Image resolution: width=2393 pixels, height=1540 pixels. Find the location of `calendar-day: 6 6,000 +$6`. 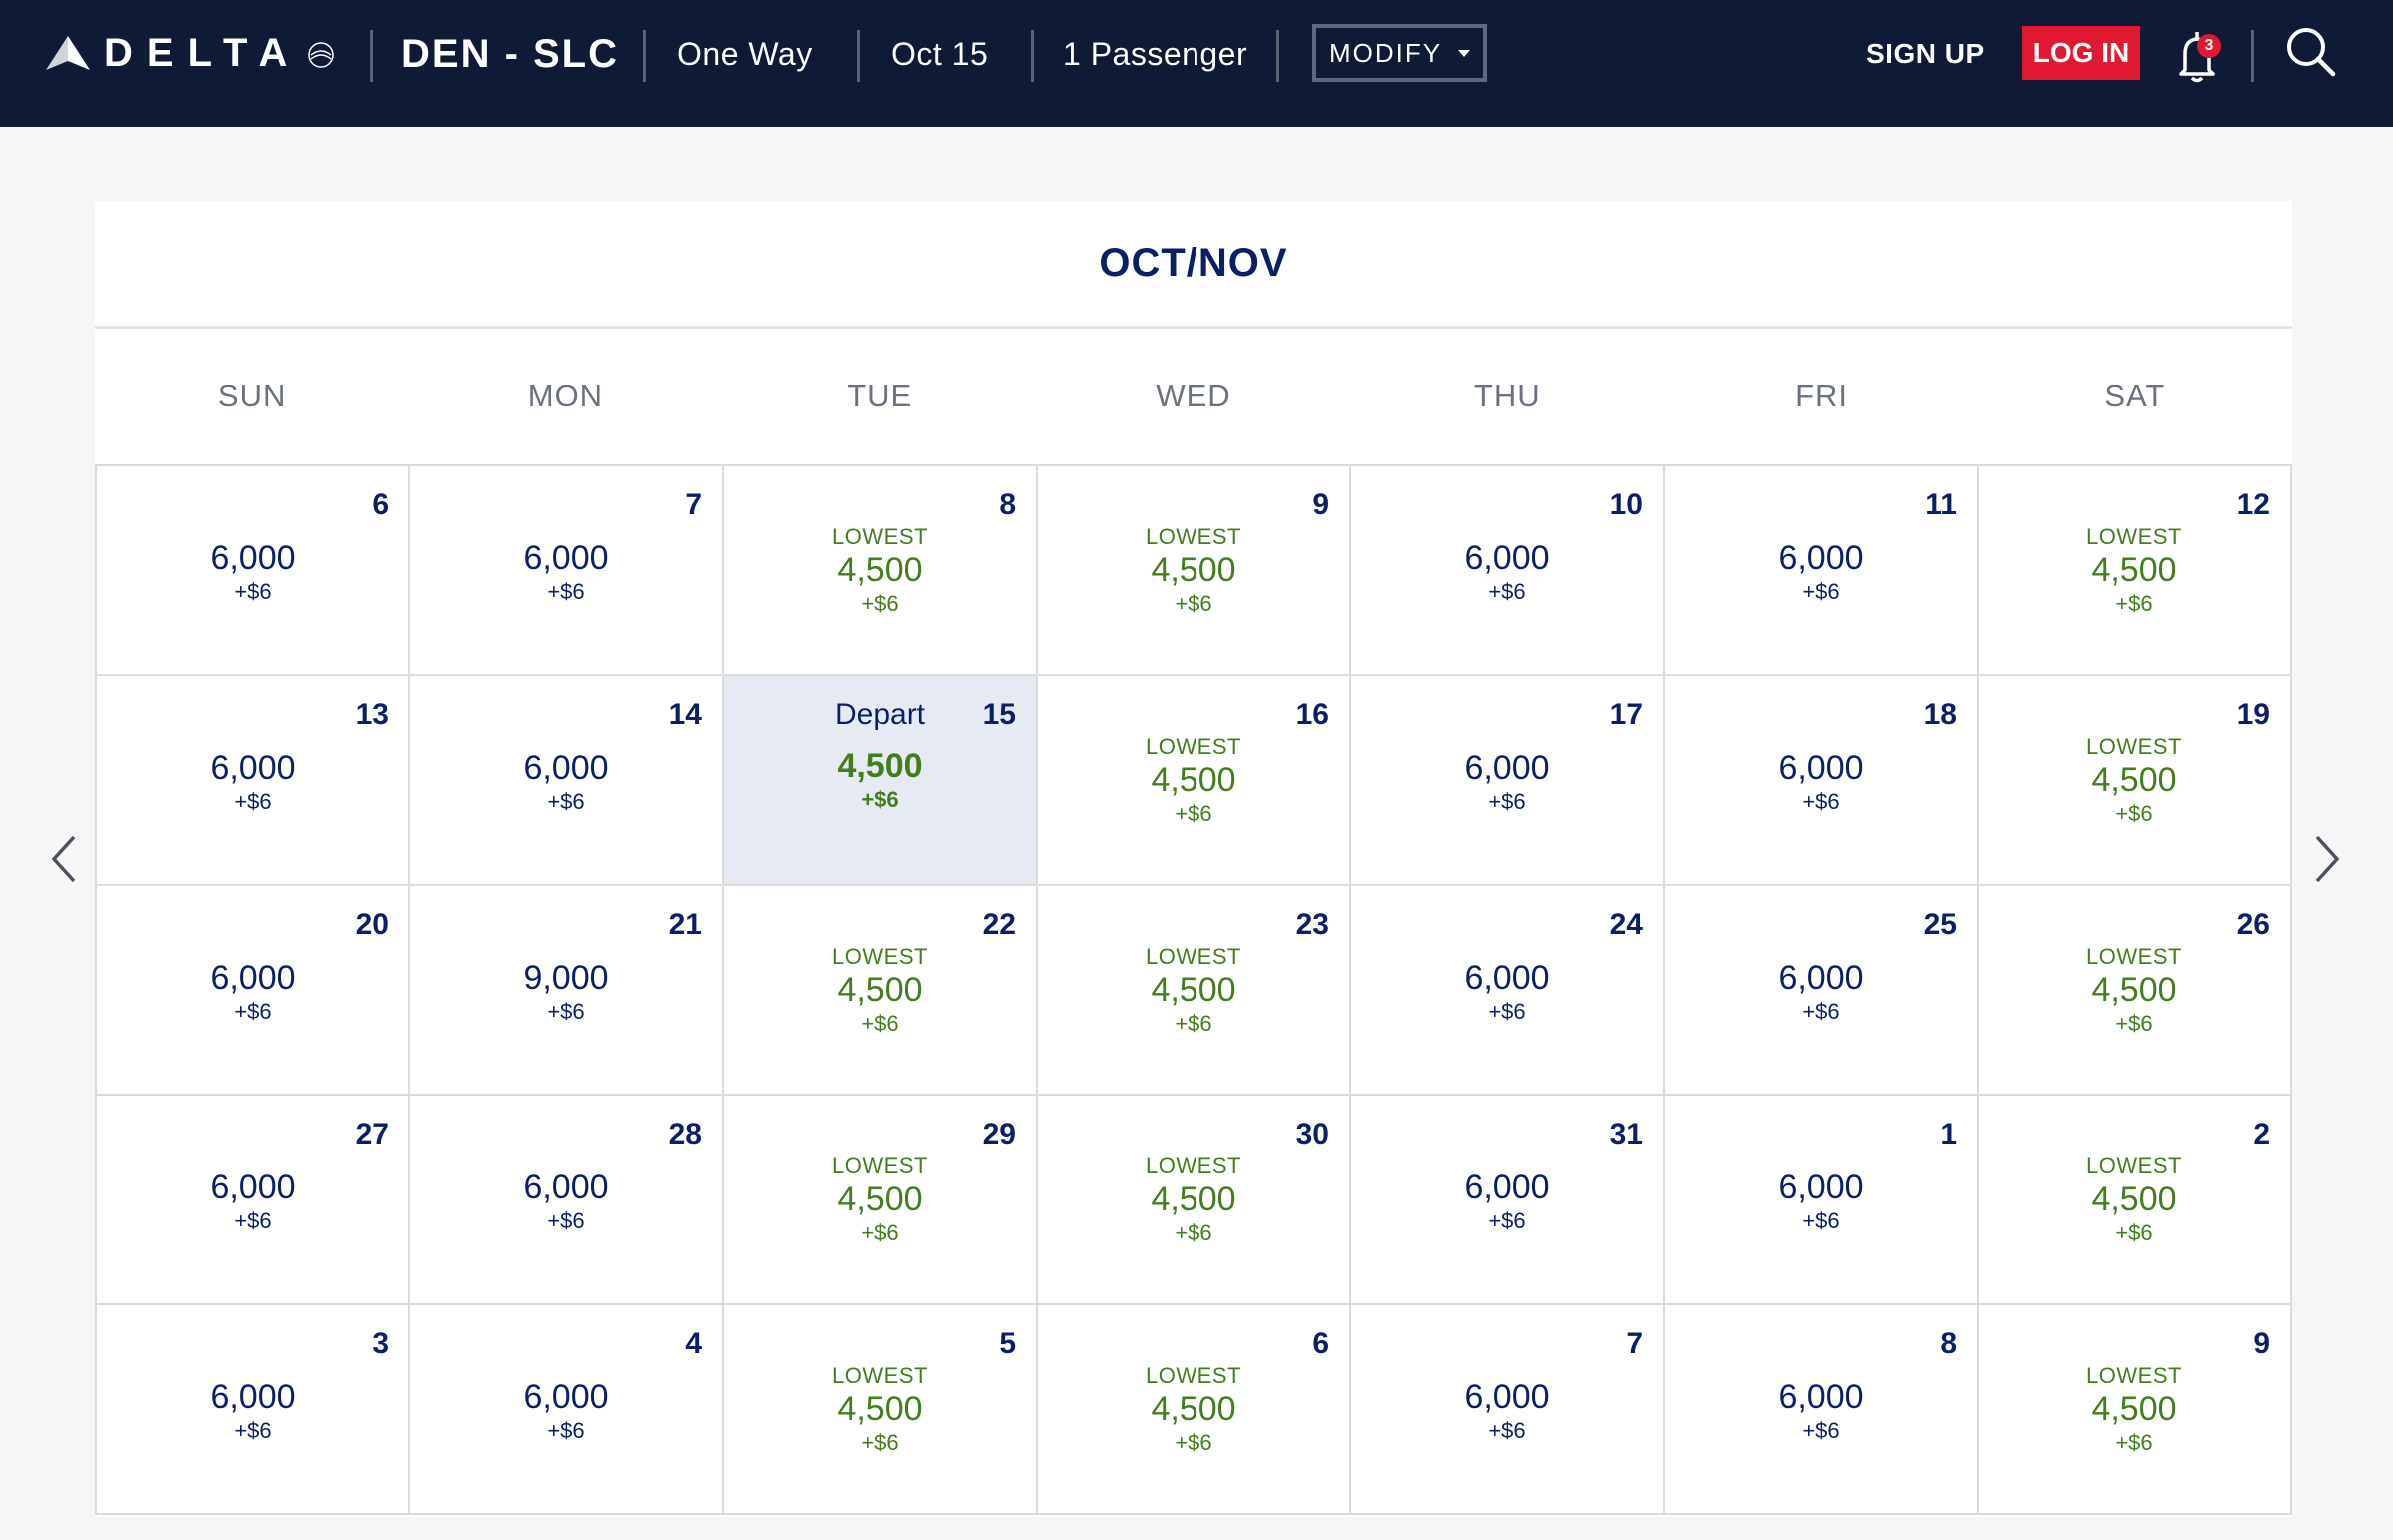

calendar-day: 6 6,000 +$6 is located at coordinates (253, 571).